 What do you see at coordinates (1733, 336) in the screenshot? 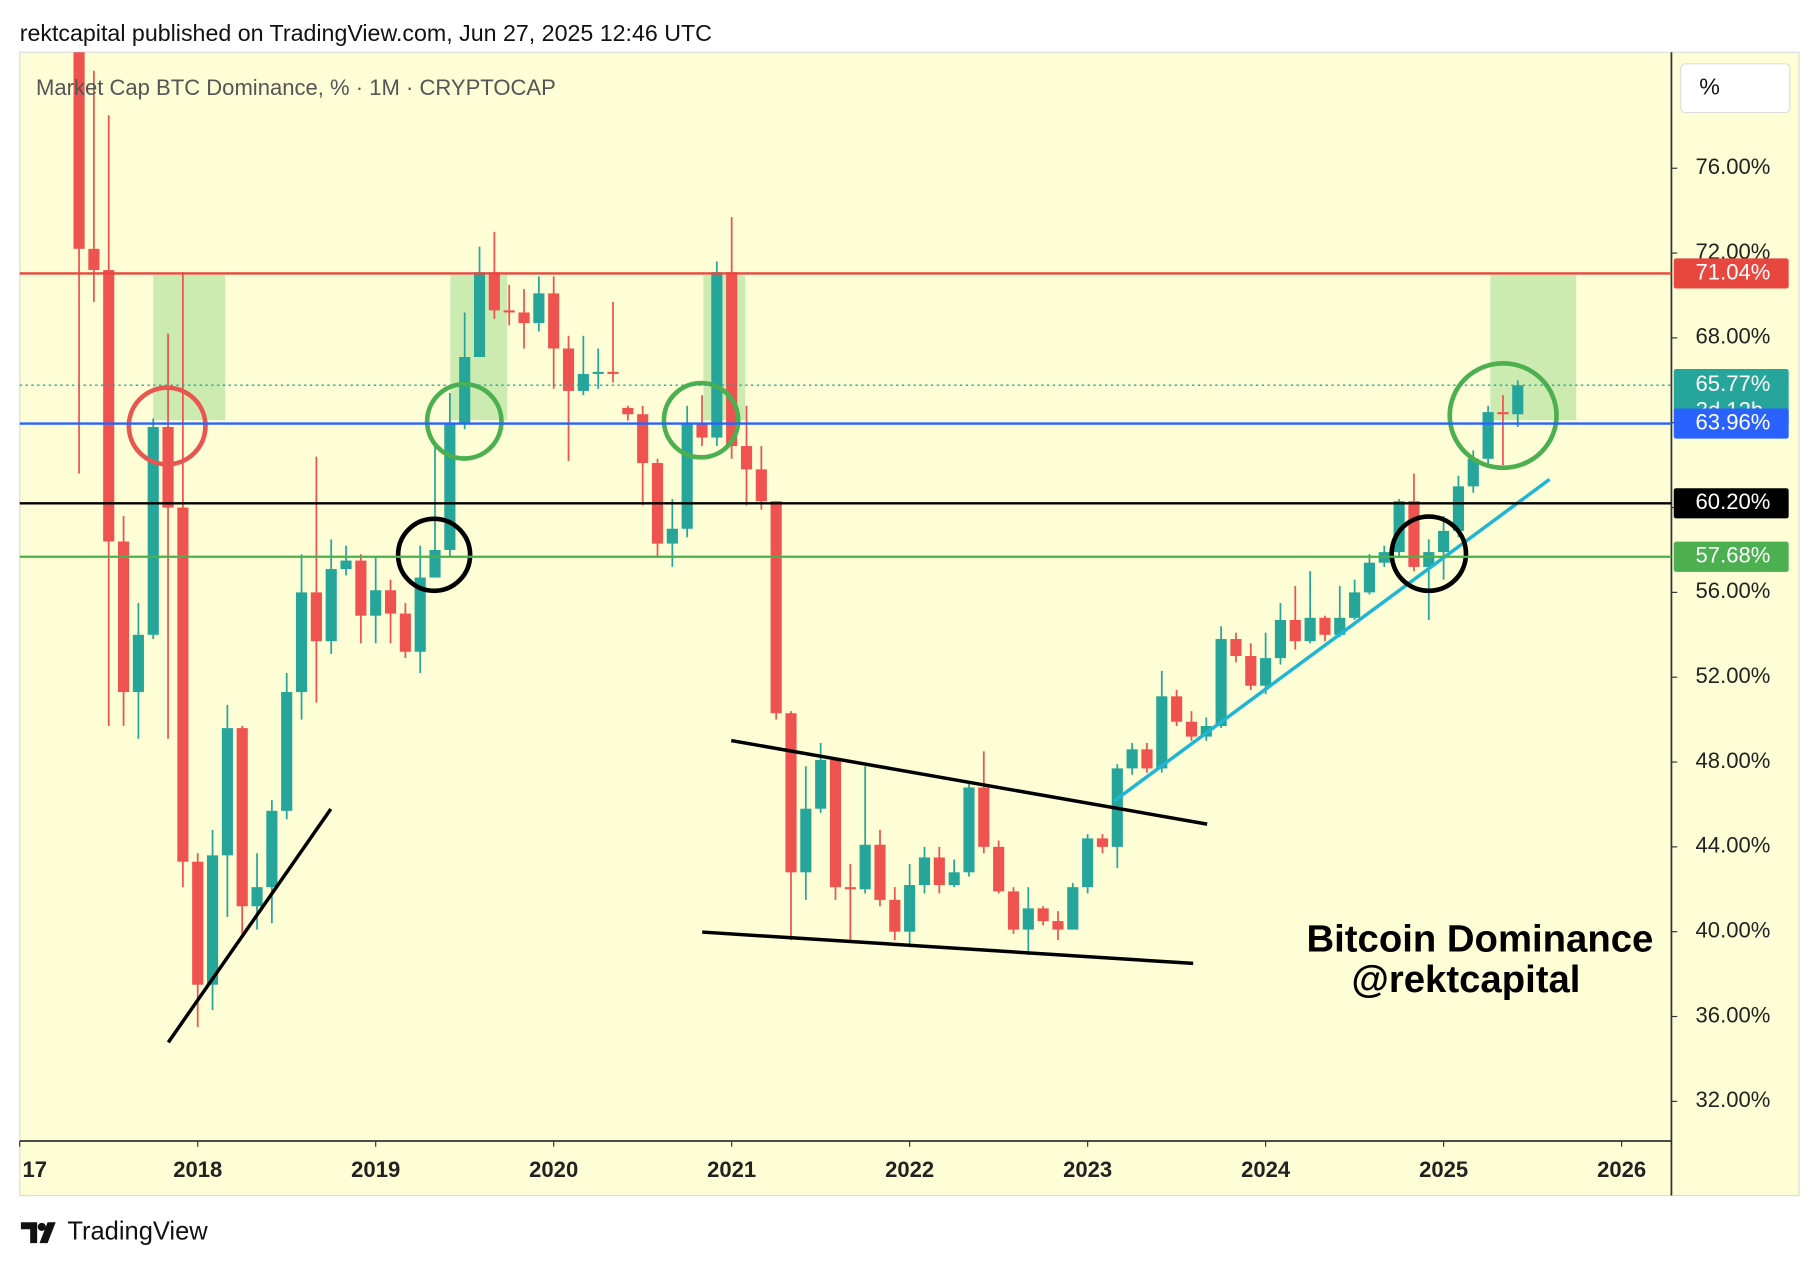
I see `y-tick-label: 68.00%` at bounding box center [1733, 336].